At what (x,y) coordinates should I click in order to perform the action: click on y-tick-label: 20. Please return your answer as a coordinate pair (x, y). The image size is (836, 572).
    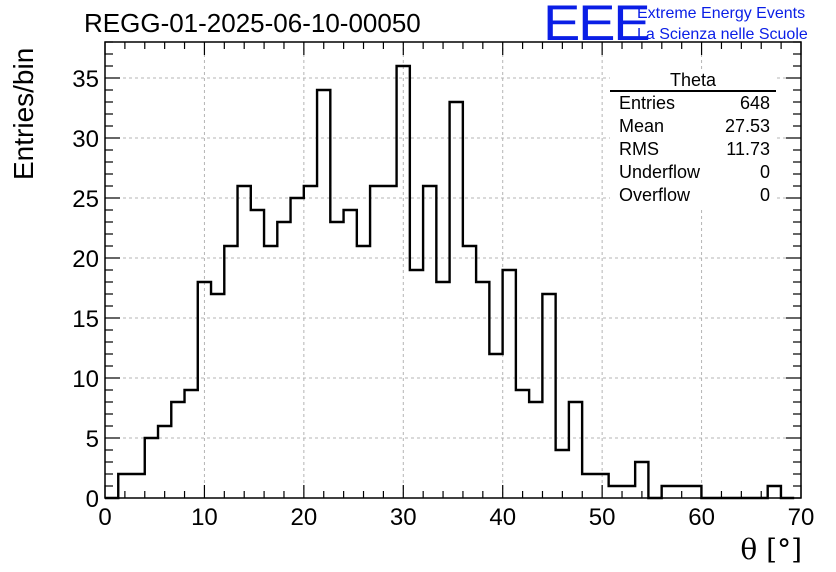
    Looking at the image, I should click on (85, 259).